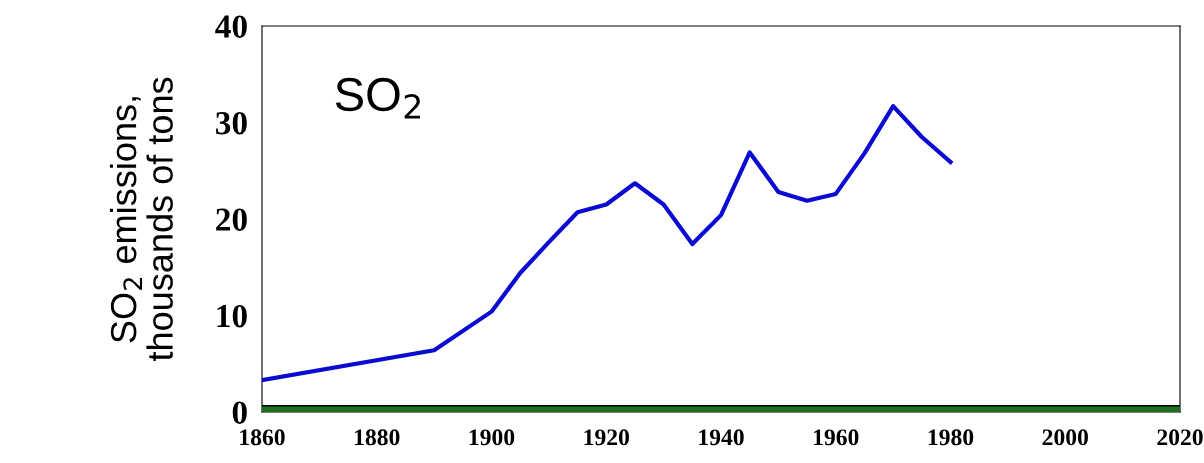  Describe the element at coordinates (232, 316) in the screenshot. I see `y-tick-label: 10` at that location.